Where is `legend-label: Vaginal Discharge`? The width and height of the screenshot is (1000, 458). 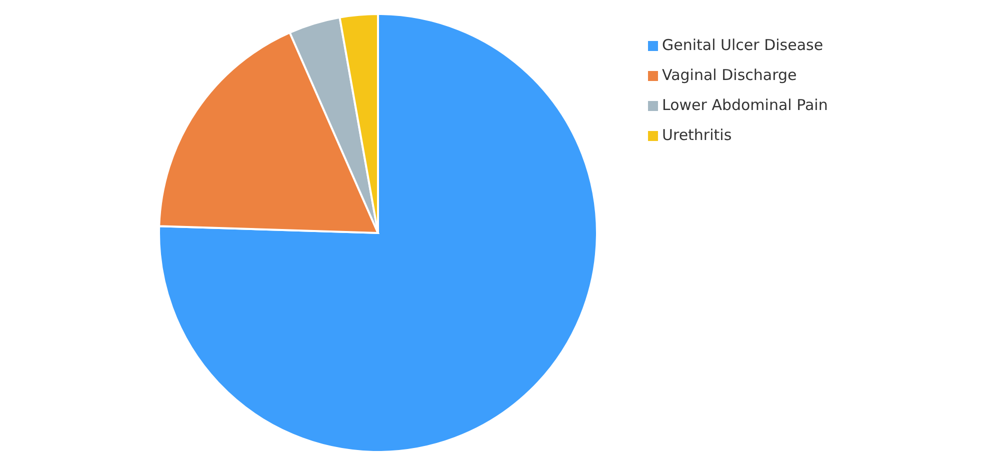 legend-label: Vaginal Discharge is located at coordinates (729, 75).